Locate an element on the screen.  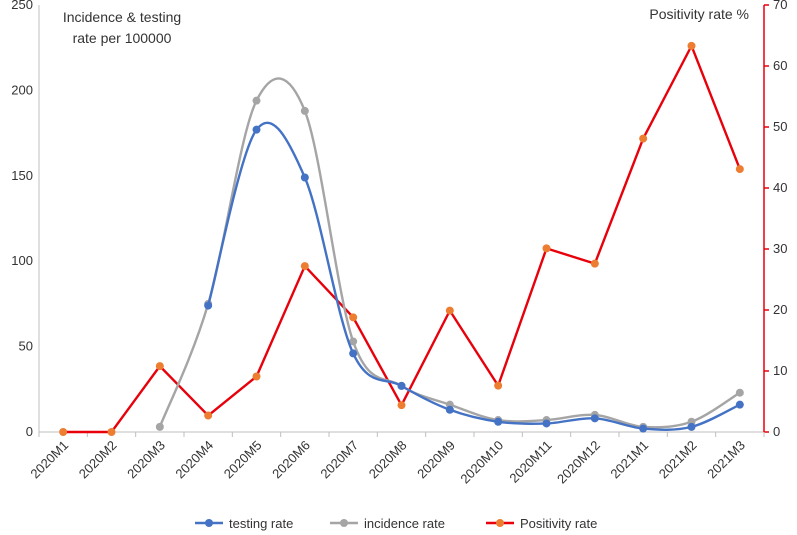
legend-label: incidence rate is located at coordinates (404, 523).